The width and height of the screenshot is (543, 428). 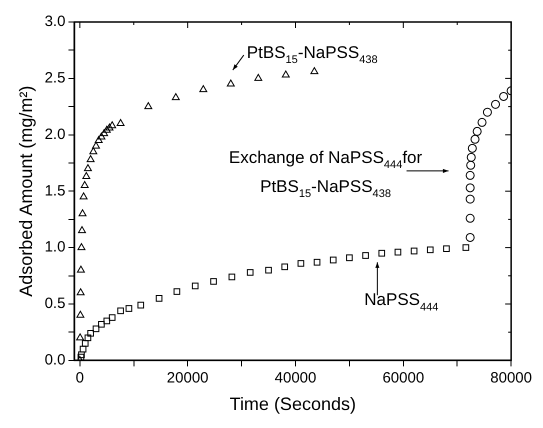 I want to click on y-axis-title: Adsorbed Amount (mg/m²), so click(x=26, y=191).